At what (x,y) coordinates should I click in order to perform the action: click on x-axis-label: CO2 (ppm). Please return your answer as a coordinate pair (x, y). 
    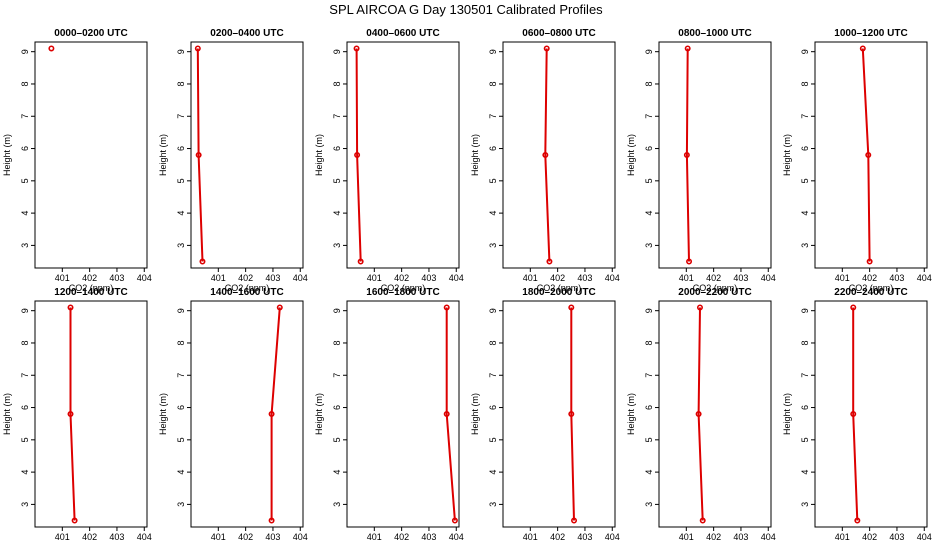
    Looking at the image, I should click on (559, 288).